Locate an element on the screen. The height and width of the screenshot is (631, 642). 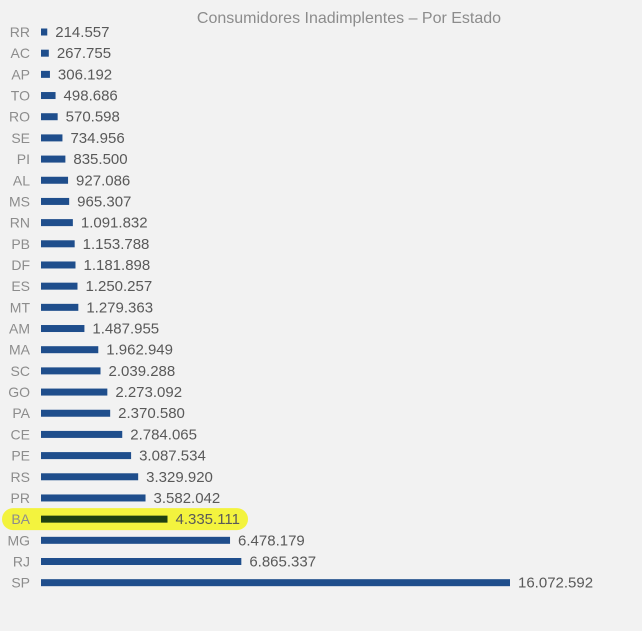
data-label: 1.962.949 is located at coordinates (139, 350).